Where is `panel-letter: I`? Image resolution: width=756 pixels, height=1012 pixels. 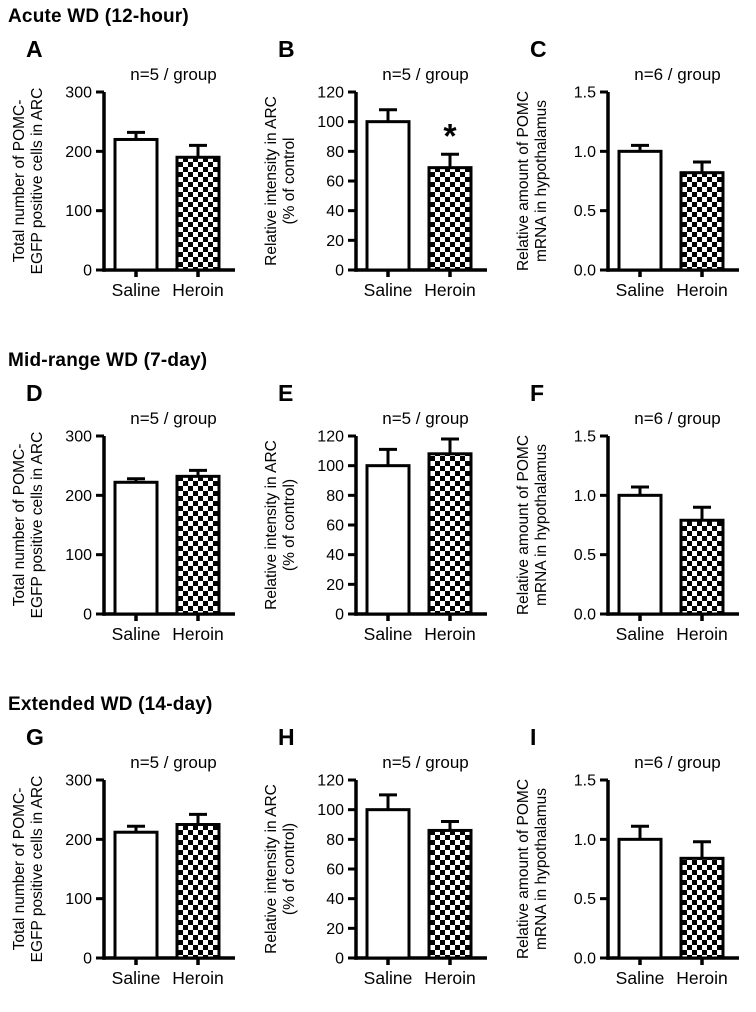
panel-letter: I is located at coordinates (533, 737).